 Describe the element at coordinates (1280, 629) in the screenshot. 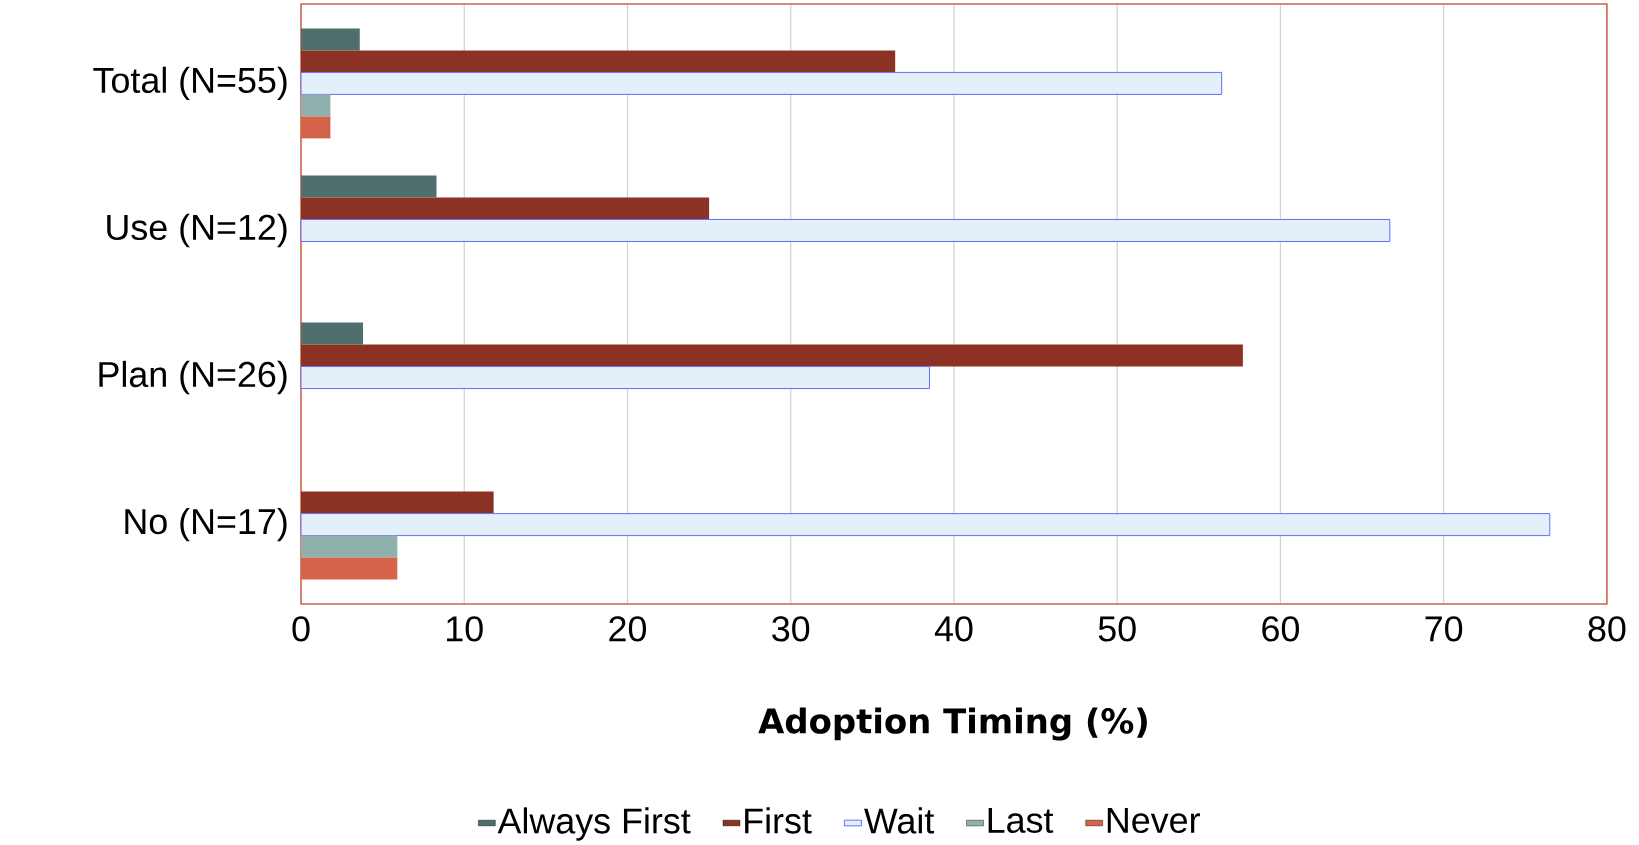

I see `x-tick-label: 60` at that location.